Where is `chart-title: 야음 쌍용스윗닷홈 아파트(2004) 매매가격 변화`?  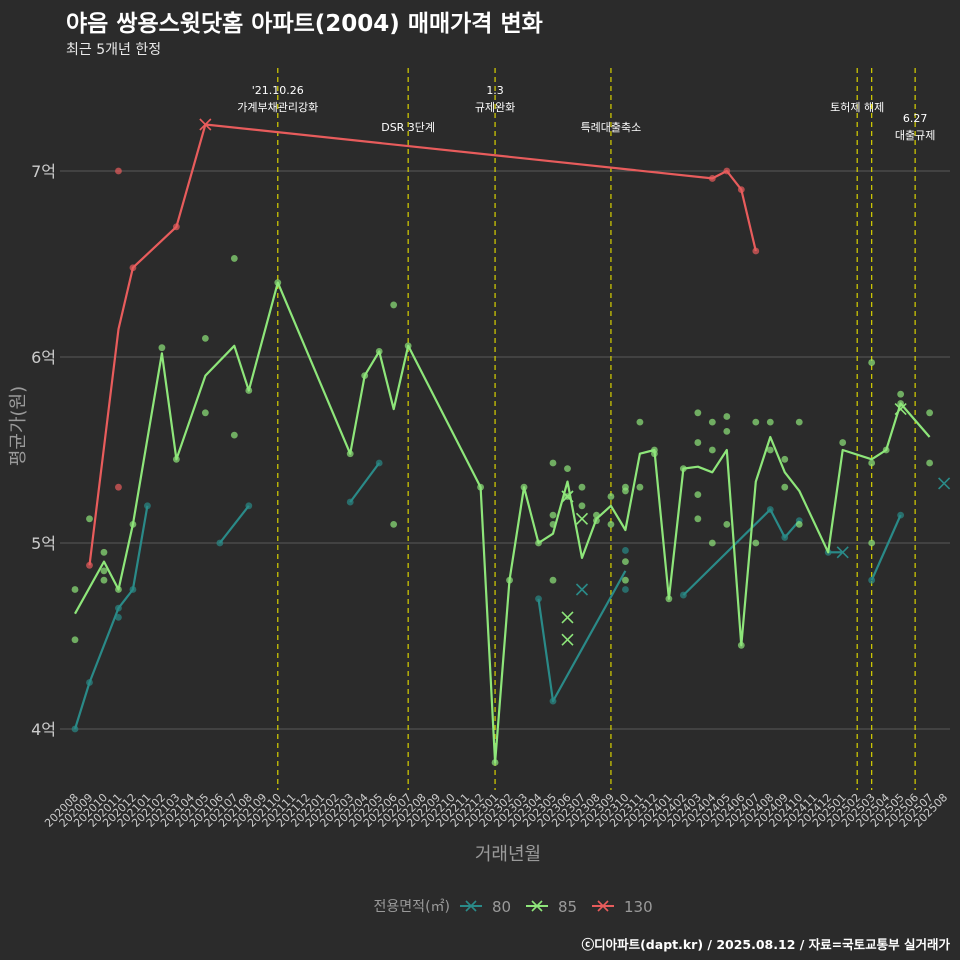 chart-title: 야음 쌍용스윗닷홈 아파트(2004) 매매가격 변화 is located at coordinates (304, 24).